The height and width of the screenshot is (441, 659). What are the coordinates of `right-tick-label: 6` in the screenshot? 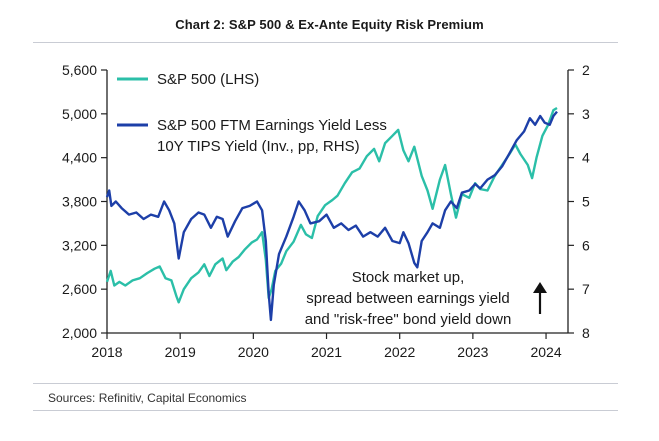 It's located at (586, 245).